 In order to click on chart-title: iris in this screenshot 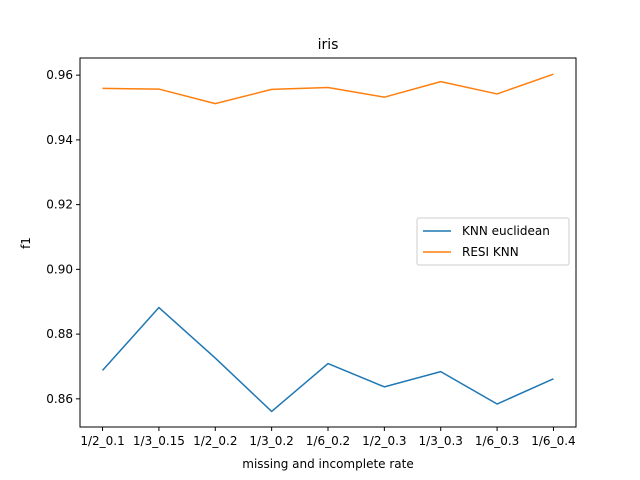, I will do `click(328, 45)`.